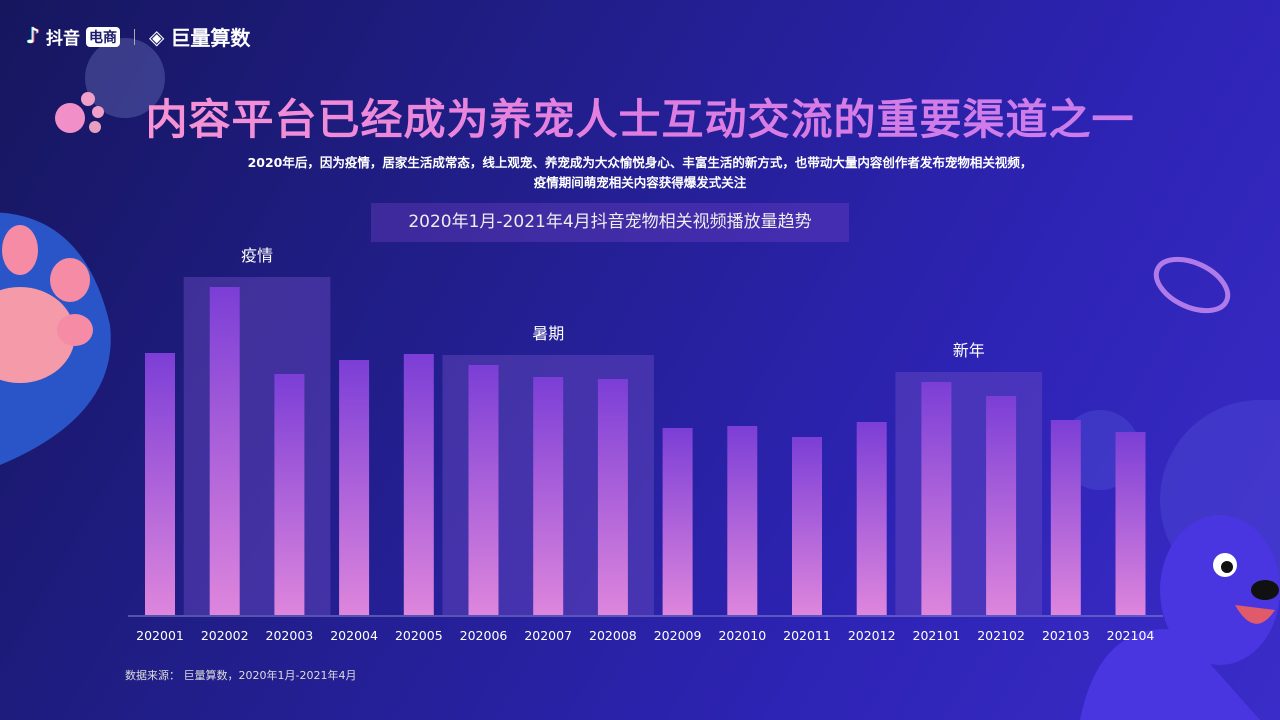  I want to click on x-tick-label: 202001, so click(160, 635).